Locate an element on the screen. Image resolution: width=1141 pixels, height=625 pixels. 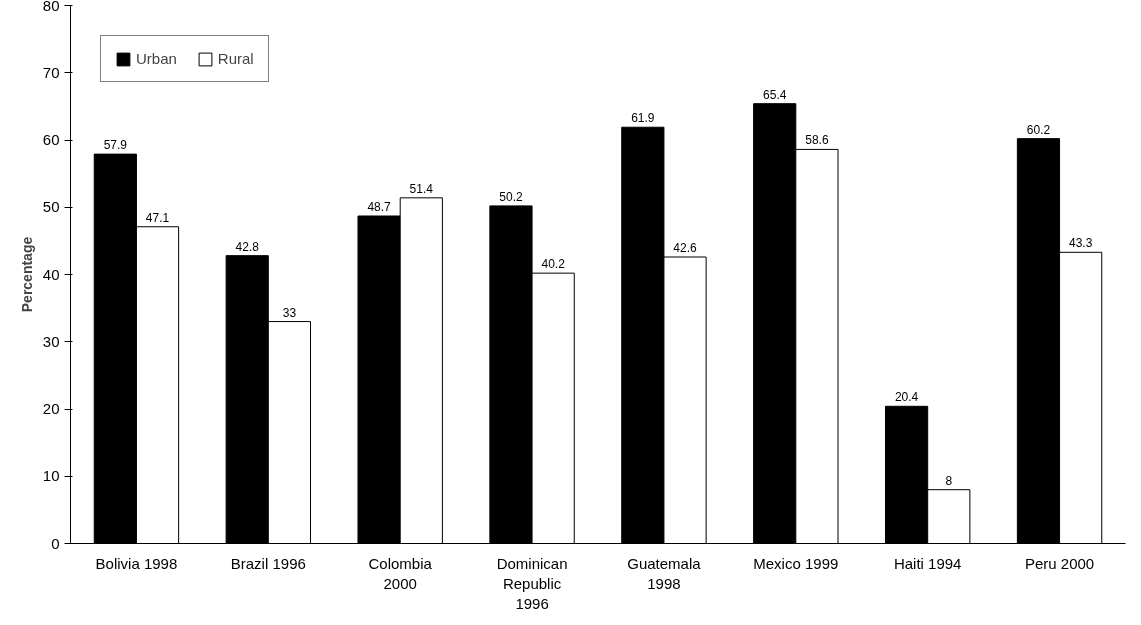
legend-label: Urban is located at coordinates (156, 58).